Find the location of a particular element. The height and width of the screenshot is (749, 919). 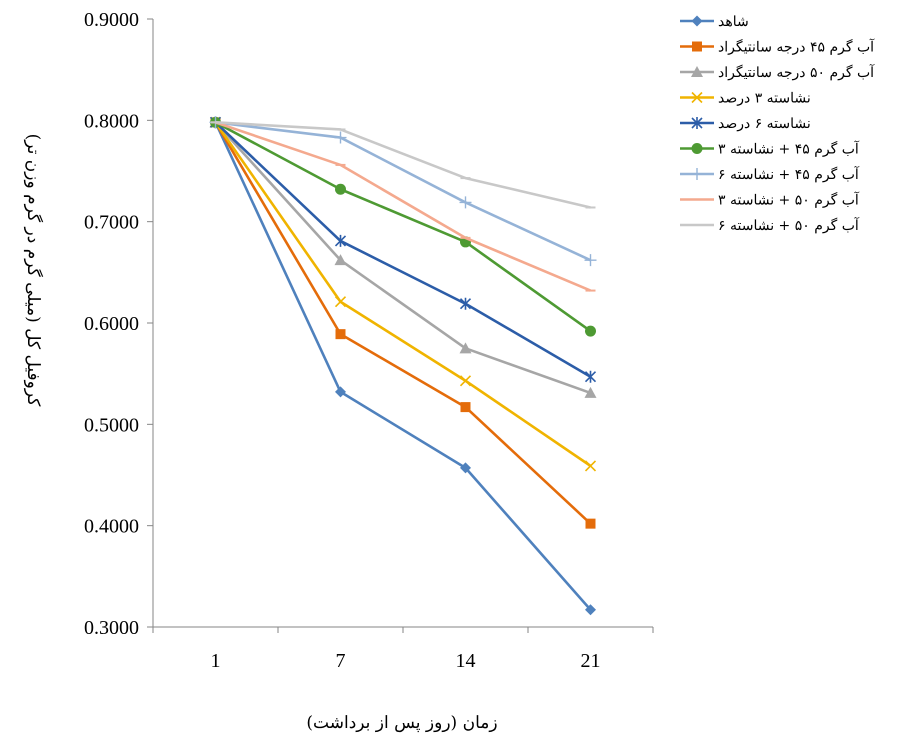

legend-item: نشاسته ۶ درصد is located at coordinates (745, 124).